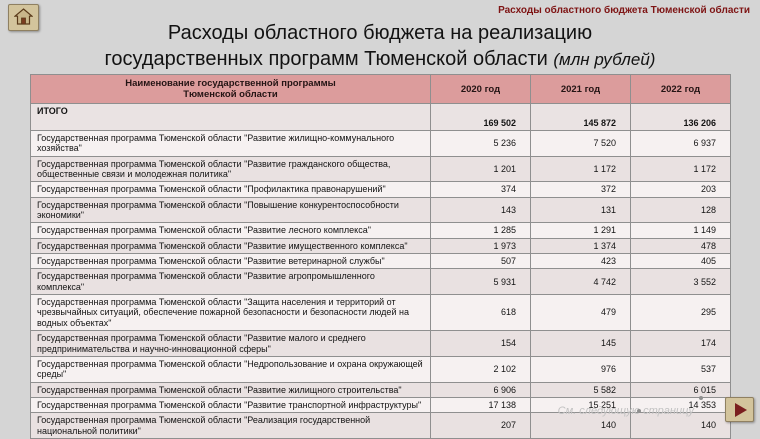 The width and height of the screenshot is (760, 439). I want to click on value-2021: 1 291, so click(580, 230).